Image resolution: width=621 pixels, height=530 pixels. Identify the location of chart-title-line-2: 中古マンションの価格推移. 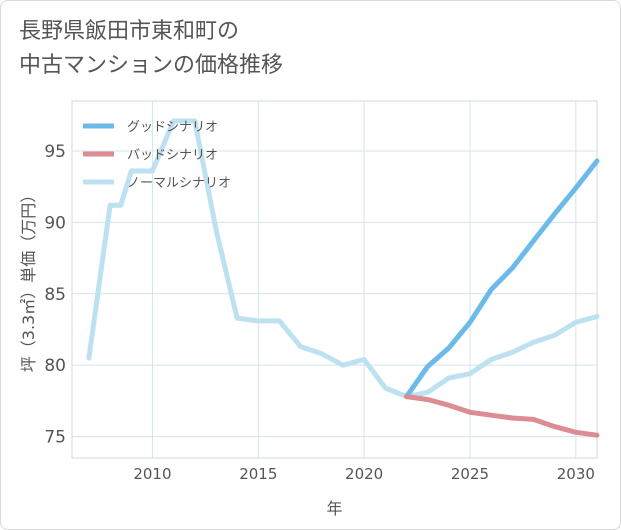
(151, 65).